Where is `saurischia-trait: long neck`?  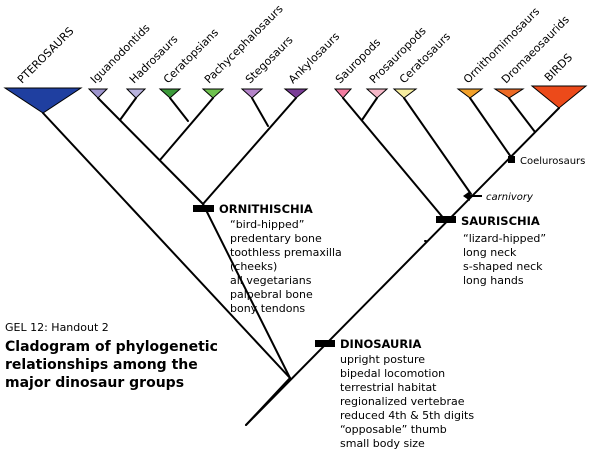
saurischia-trait: long neck is located at coordinates (490, 252).